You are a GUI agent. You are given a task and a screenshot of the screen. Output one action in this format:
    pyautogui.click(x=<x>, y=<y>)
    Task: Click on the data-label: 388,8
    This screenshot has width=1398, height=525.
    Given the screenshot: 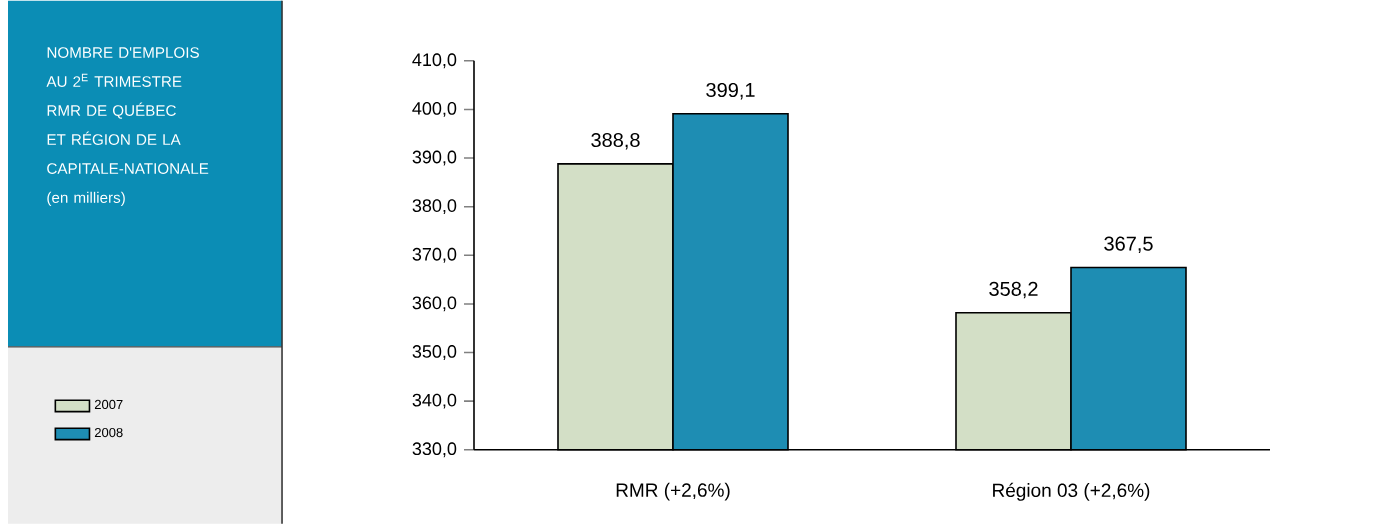 What is the action you would take?
    pyautogui.click(x=615, y=141)
    